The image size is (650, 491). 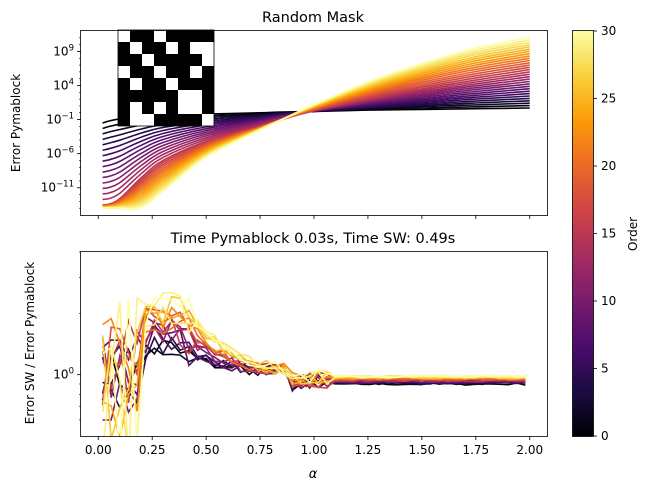 I want to click on ytick-label: 10⁻¹, so click(x=60, y=119).